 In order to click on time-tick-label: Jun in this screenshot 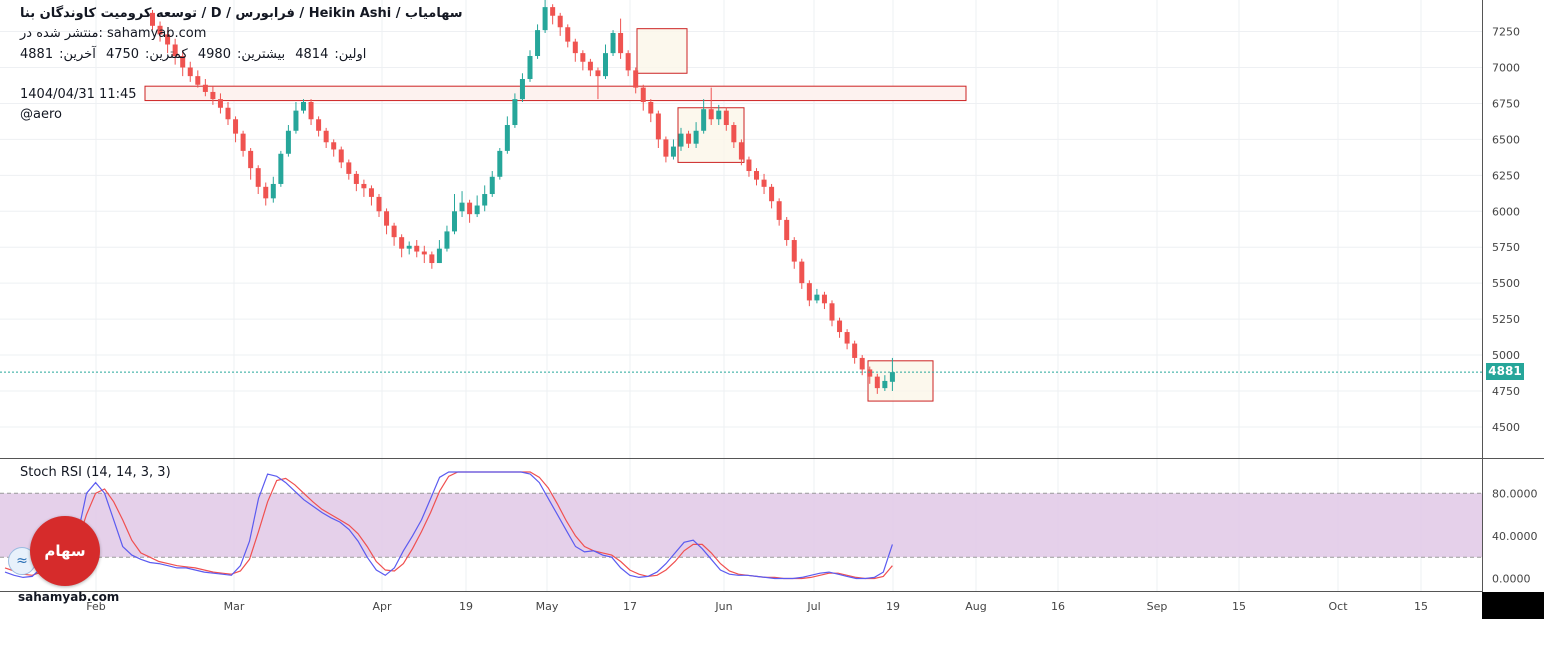, I will do `click(723, 606)`.